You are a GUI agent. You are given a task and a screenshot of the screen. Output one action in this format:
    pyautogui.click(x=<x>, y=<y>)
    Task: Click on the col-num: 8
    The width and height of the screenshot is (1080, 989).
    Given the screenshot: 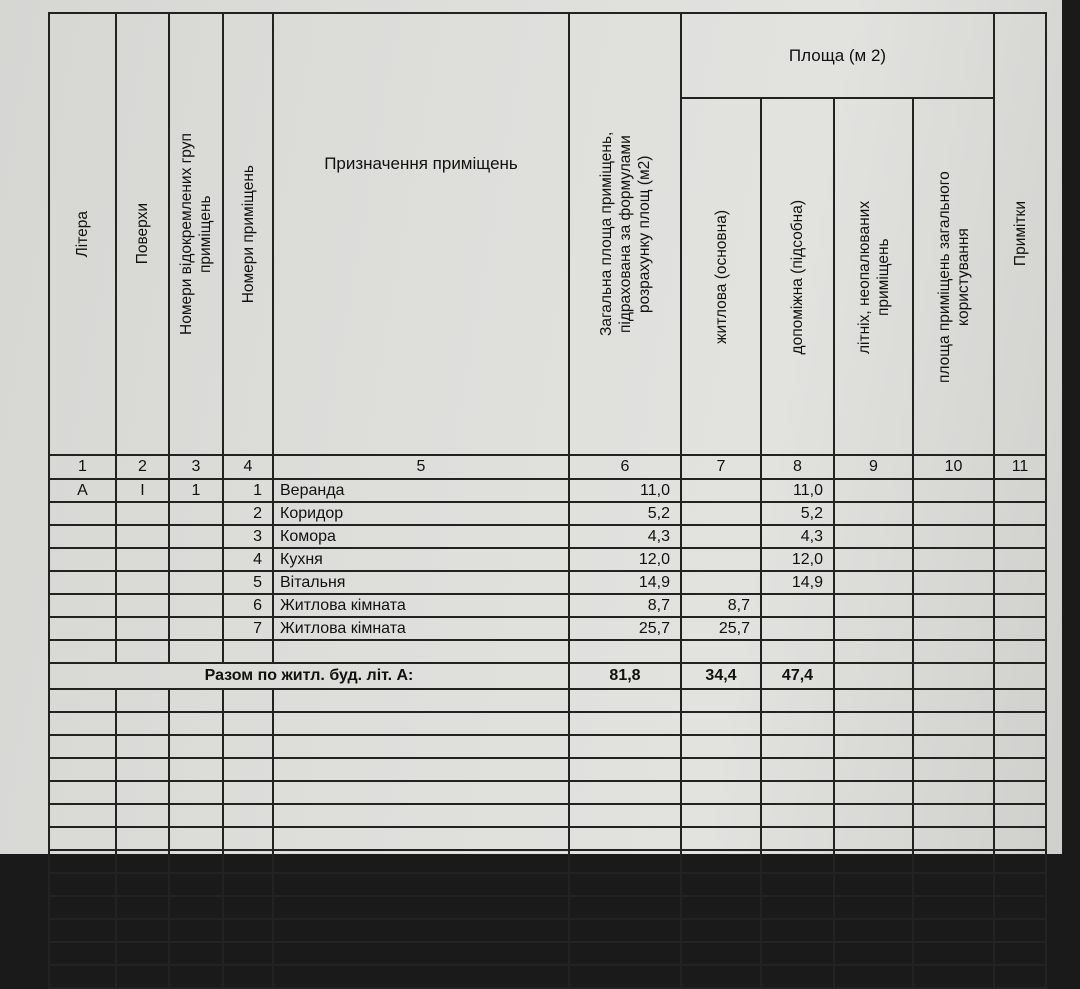 What is the action you would take?
    pyautogui.click(x=797, y=467)
    